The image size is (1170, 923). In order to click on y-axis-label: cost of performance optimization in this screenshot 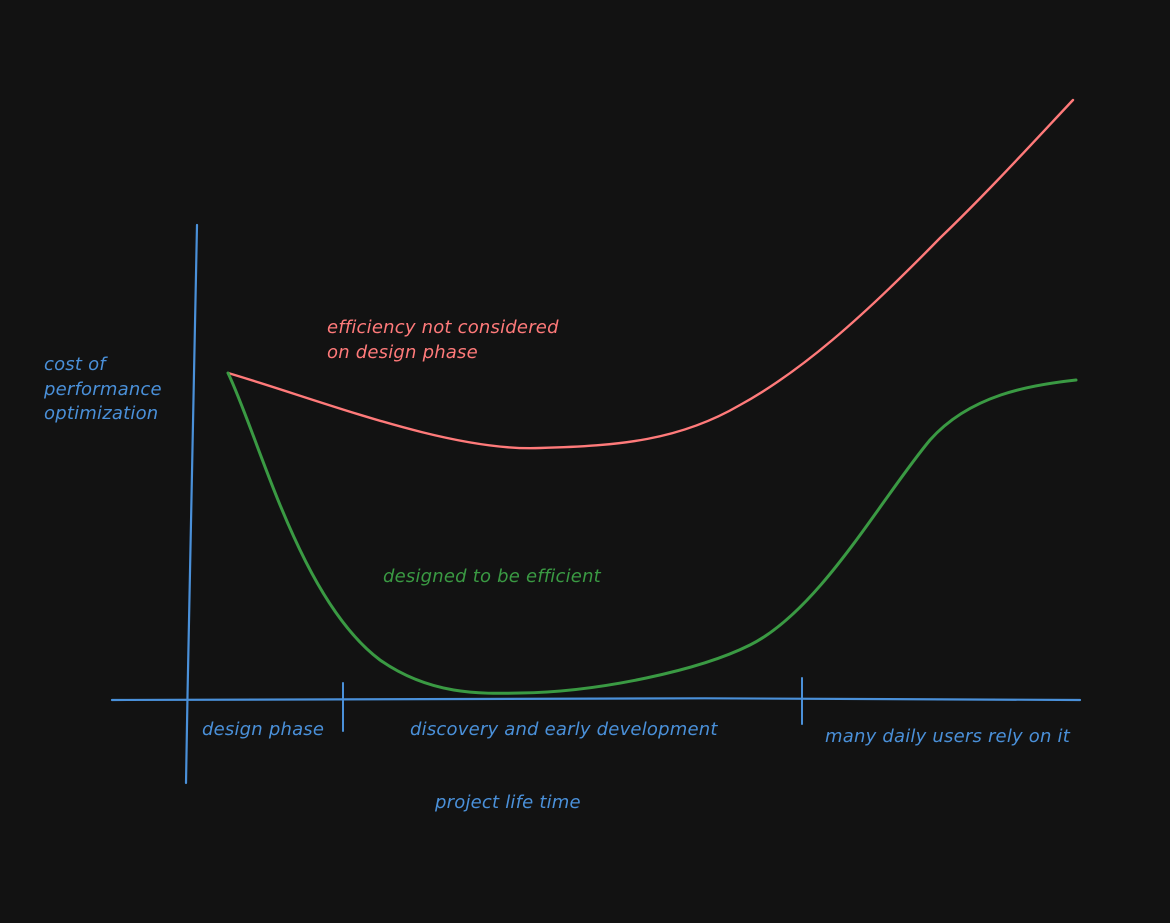, I will do `click(105, 389)`.